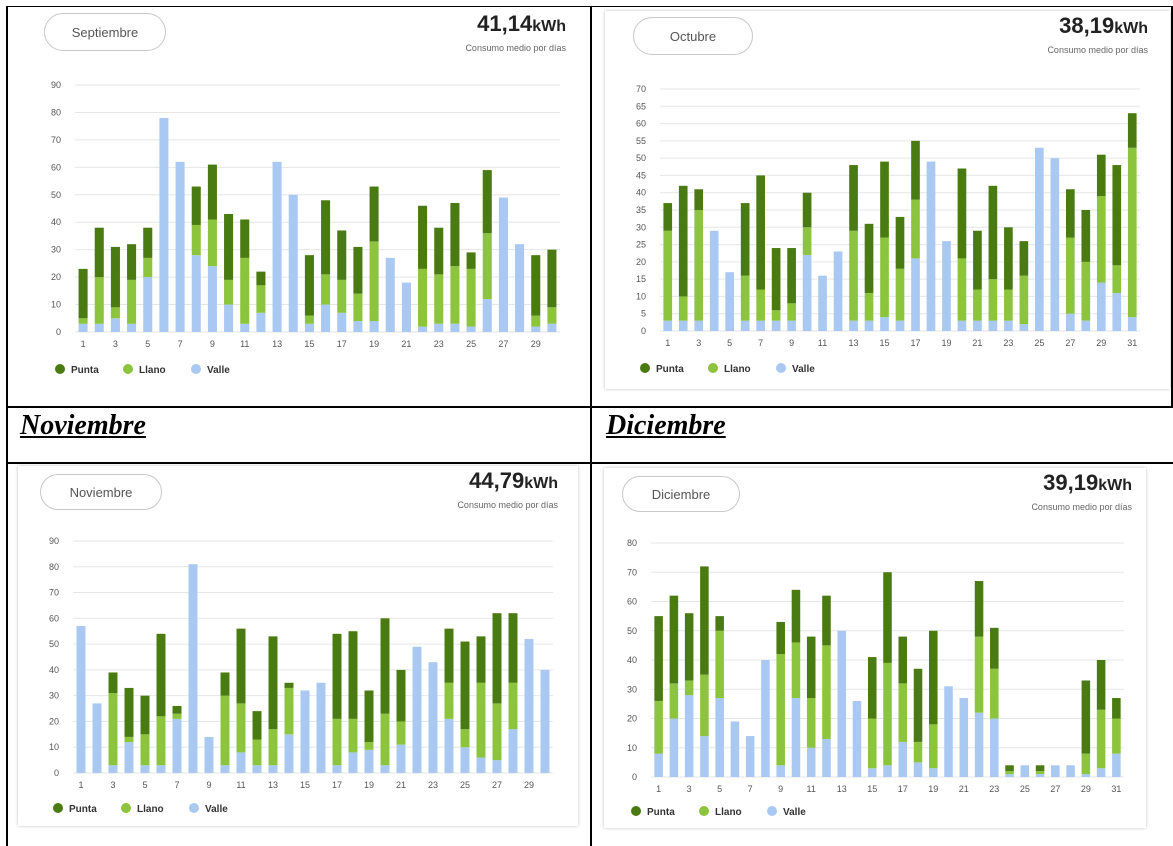 The height and width of the screenshot is (846, 1173). I want to click on total-consumption: 44,79kWh, so click(513, 481).